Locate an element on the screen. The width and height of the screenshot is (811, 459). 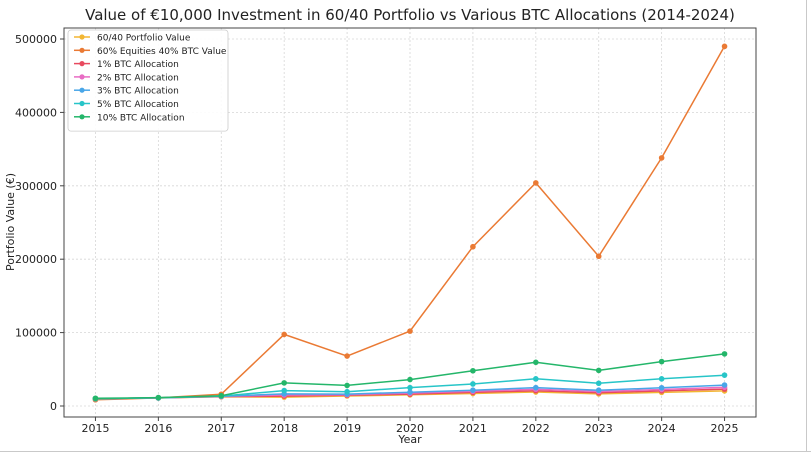
x-tick-label: 2016 is located at coordinates (158, 428).